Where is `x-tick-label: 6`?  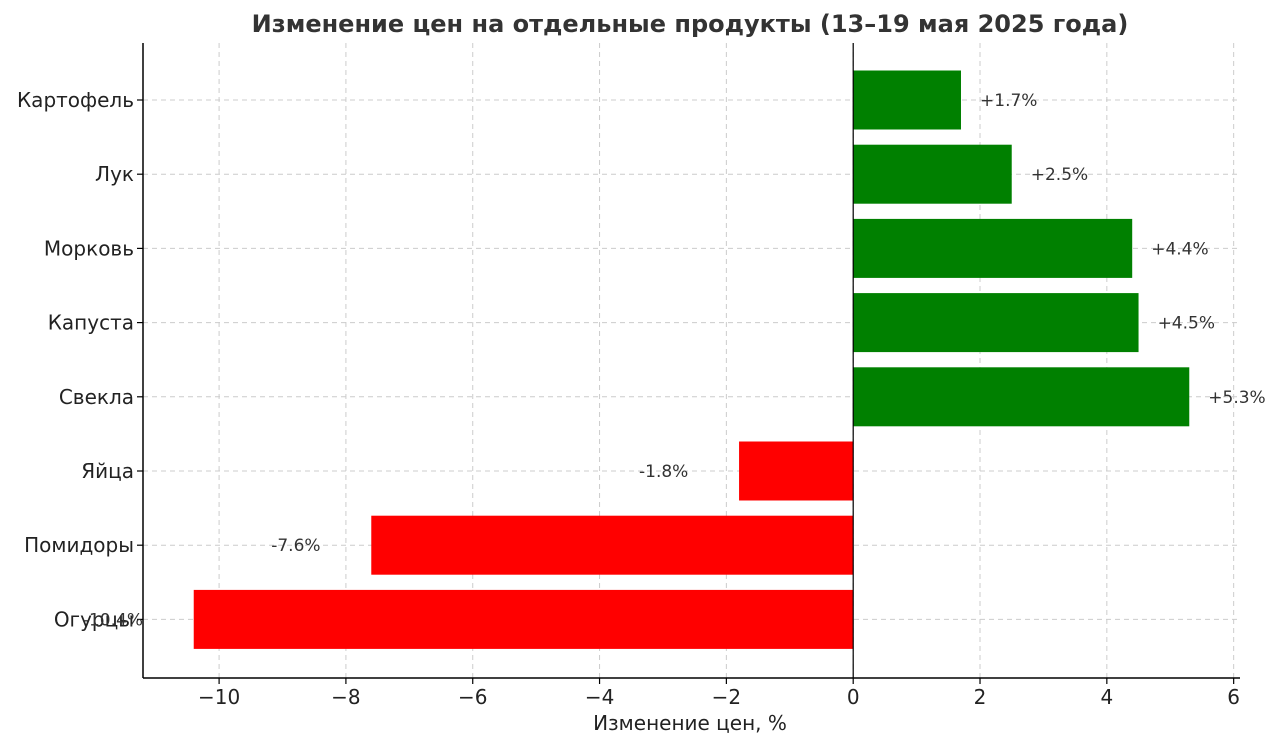 x-tick-label: 6 is located at coordinates (1233, 697).